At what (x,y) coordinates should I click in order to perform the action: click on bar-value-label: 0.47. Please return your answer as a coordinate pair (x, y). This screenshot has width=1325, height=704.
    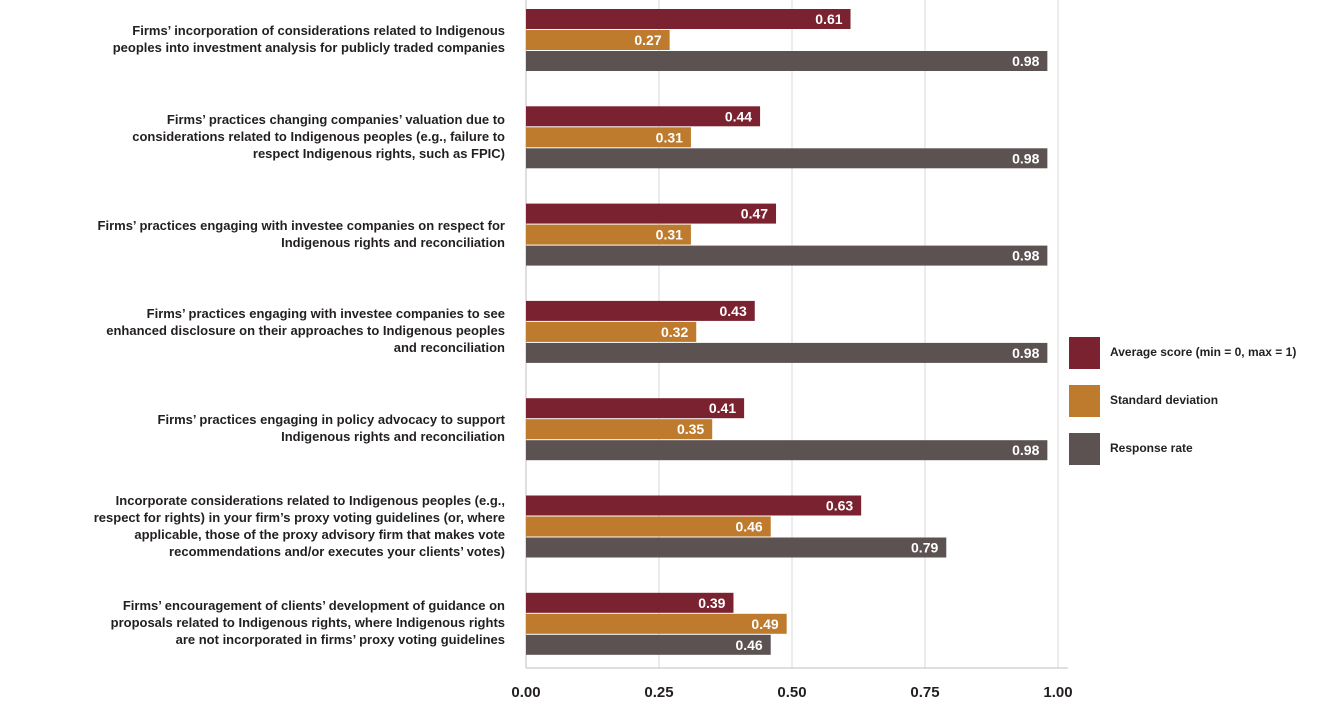
    Looking at the image, I should click on (754, 214).